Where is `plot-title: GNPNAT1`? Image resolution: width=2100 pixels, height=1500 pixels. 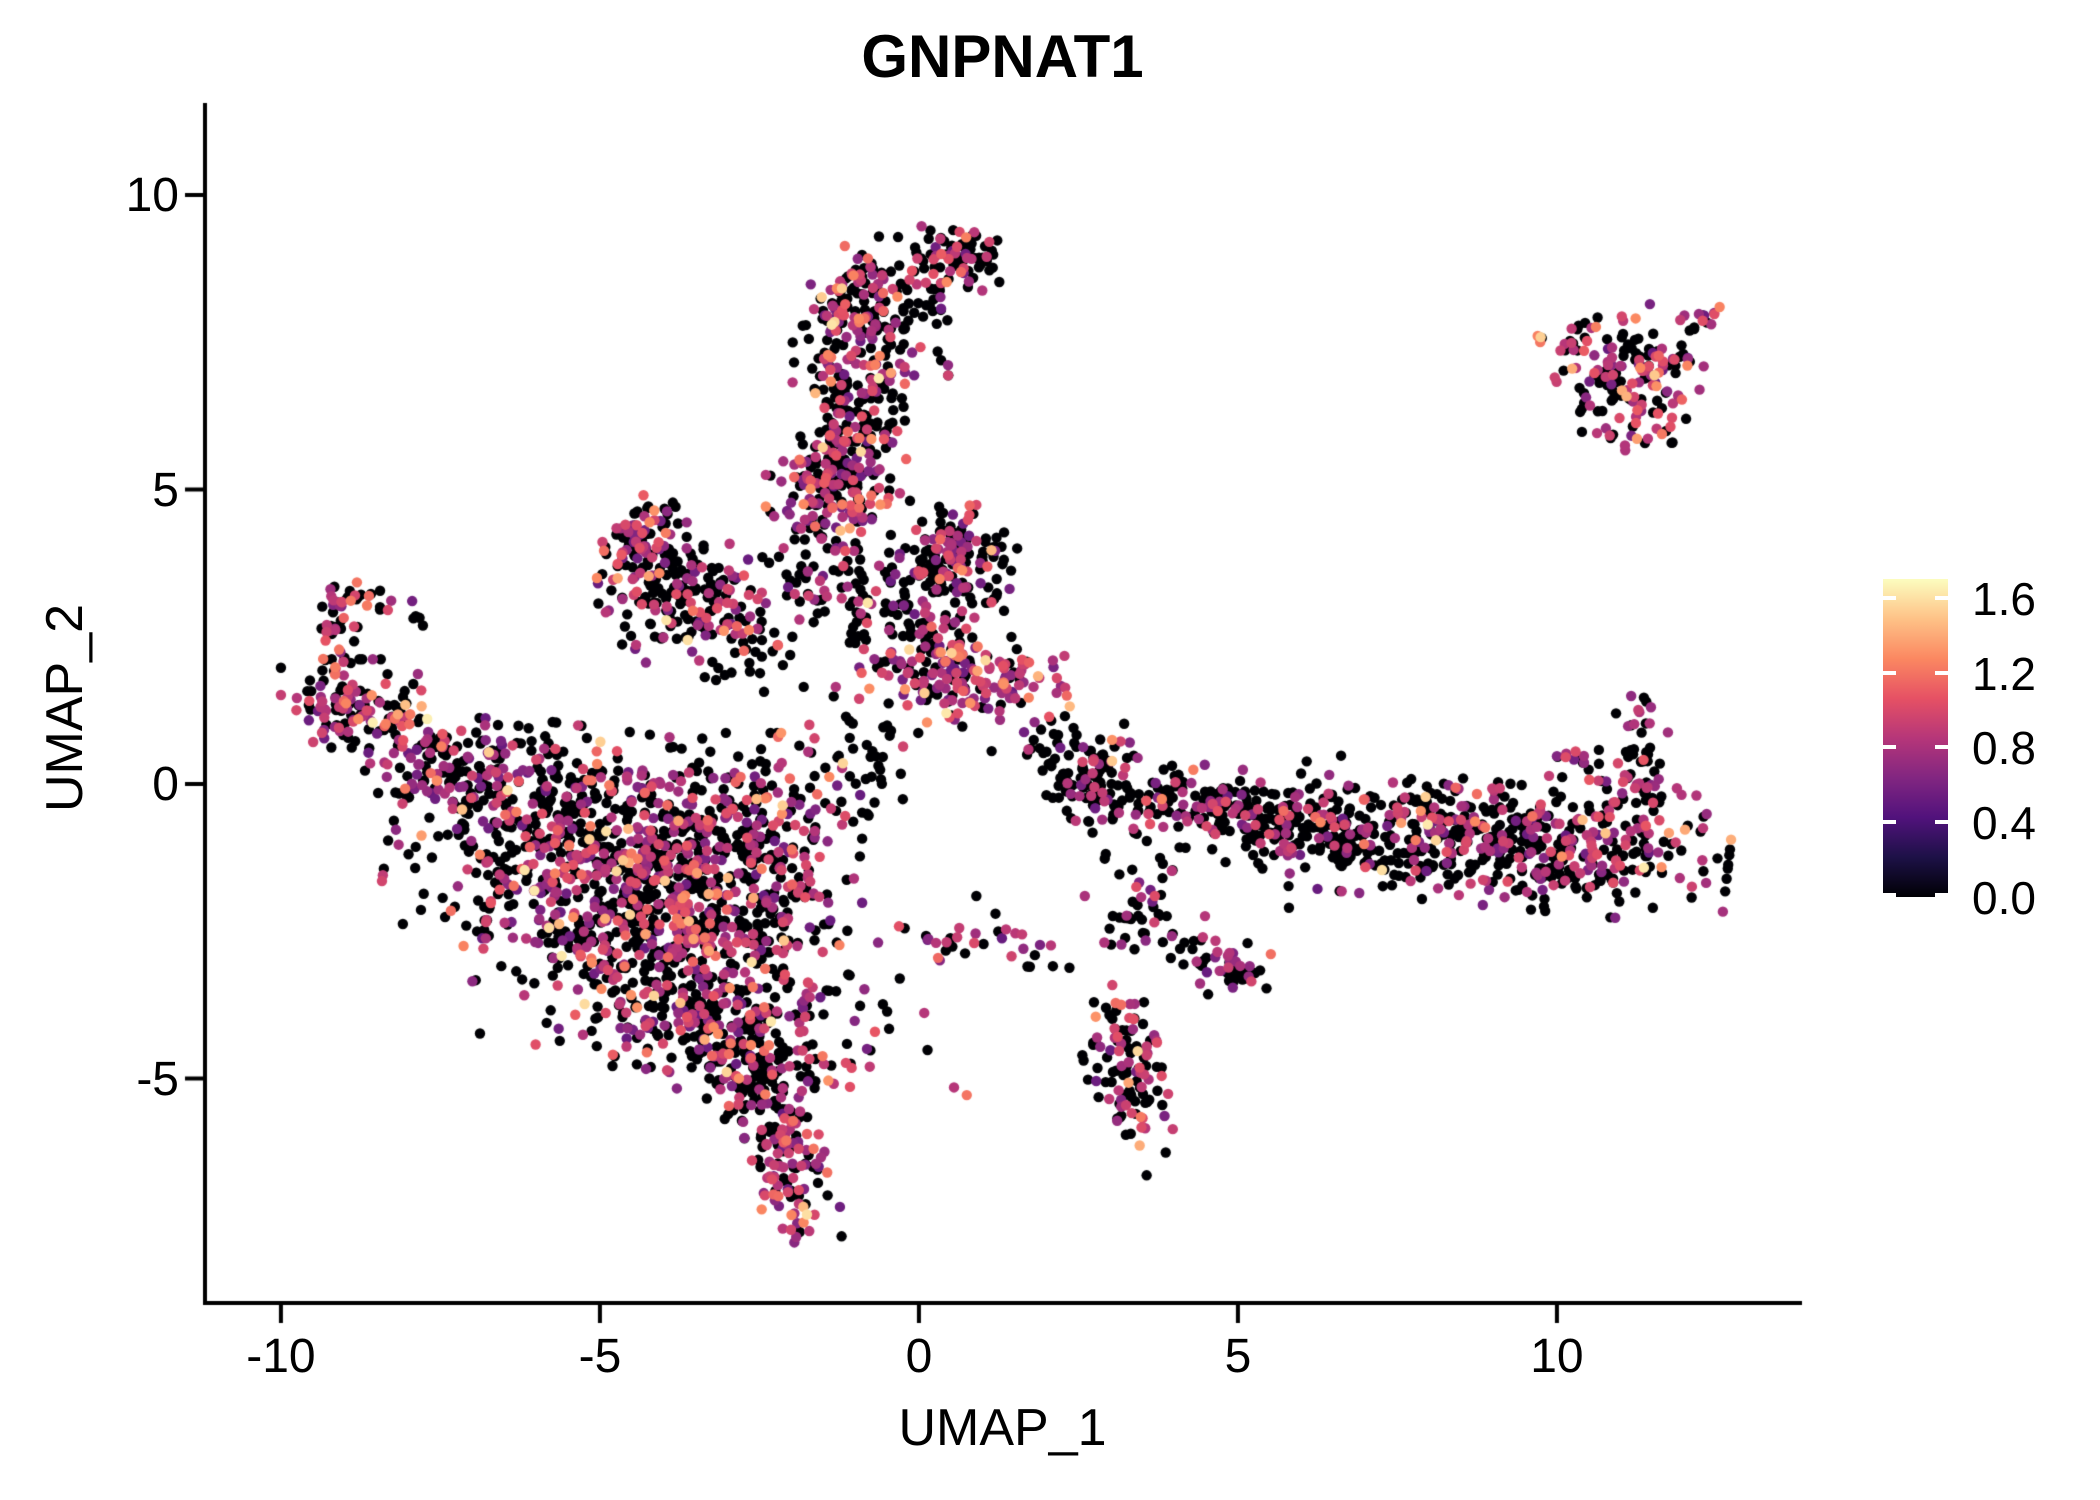
plot-title: GNPNAT1 is located at coordinates (1002, 56).